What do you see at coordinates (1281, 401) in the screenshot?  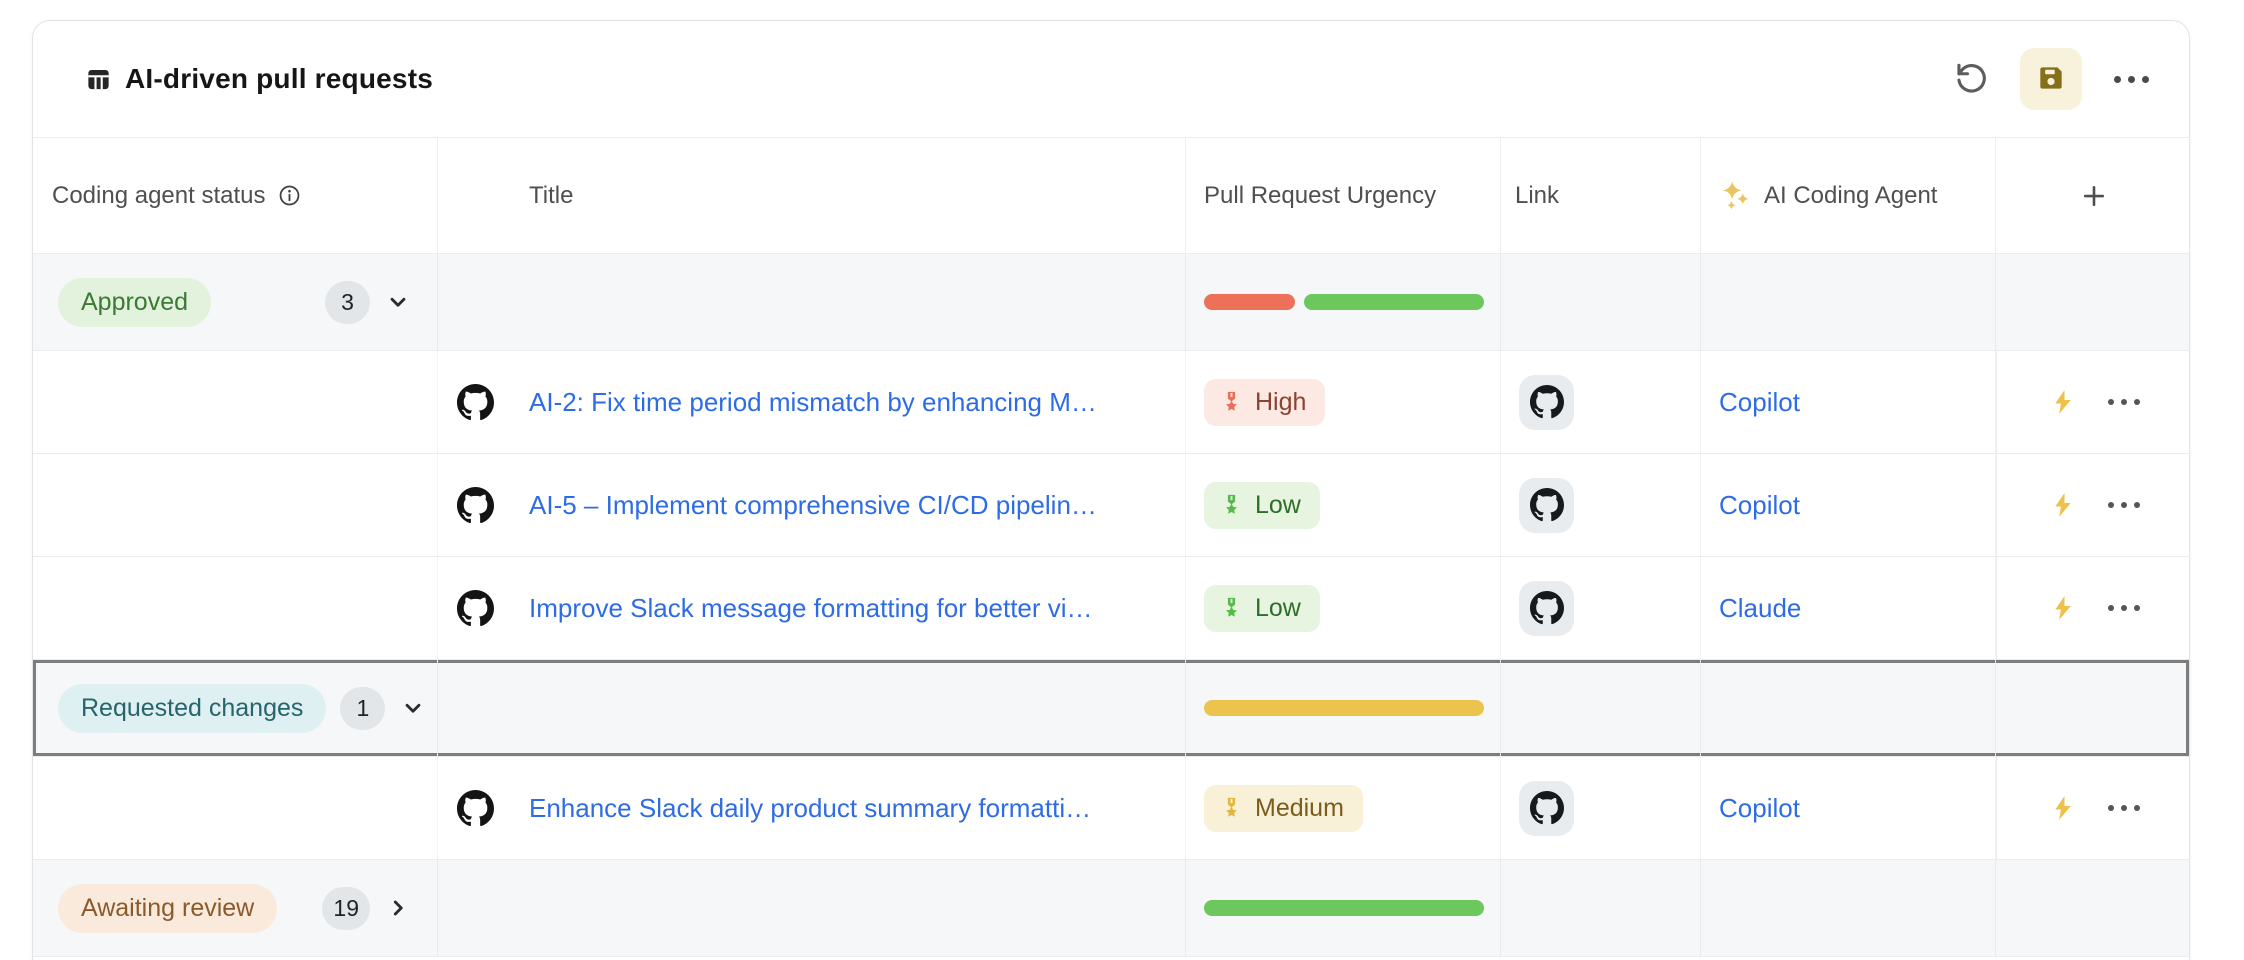 I see `urgency-label: High` at bounding box center [1281, 401].